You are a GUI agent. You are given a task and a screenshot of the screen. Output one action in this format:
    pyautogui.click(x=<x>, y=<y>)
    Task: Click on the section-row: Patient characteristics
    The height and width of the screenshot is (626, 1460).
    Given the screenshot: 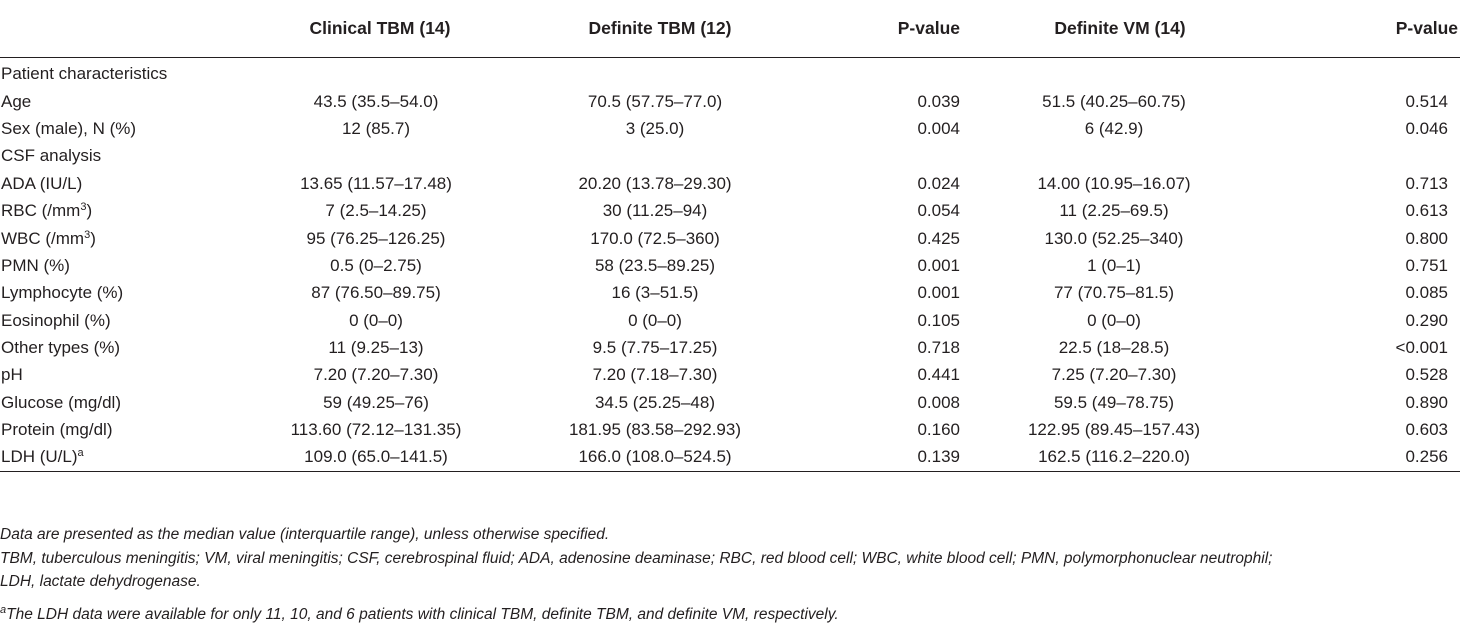 What is the action you would take?
    pyautogui.click(x=730, y=74)
    